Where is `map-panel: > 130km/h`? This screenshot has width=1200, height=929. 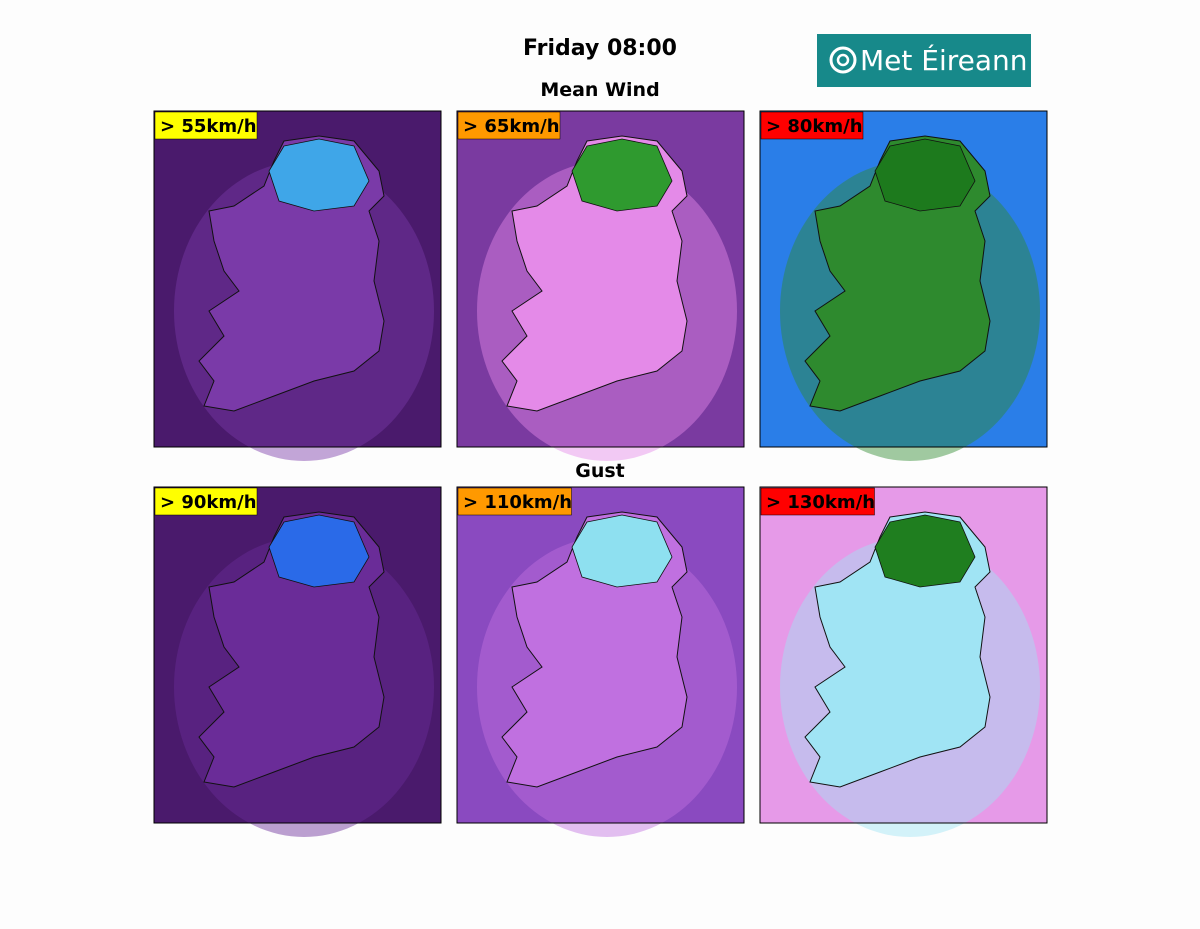
map-panel: > 130km/h is located at coordinates (903, 661).